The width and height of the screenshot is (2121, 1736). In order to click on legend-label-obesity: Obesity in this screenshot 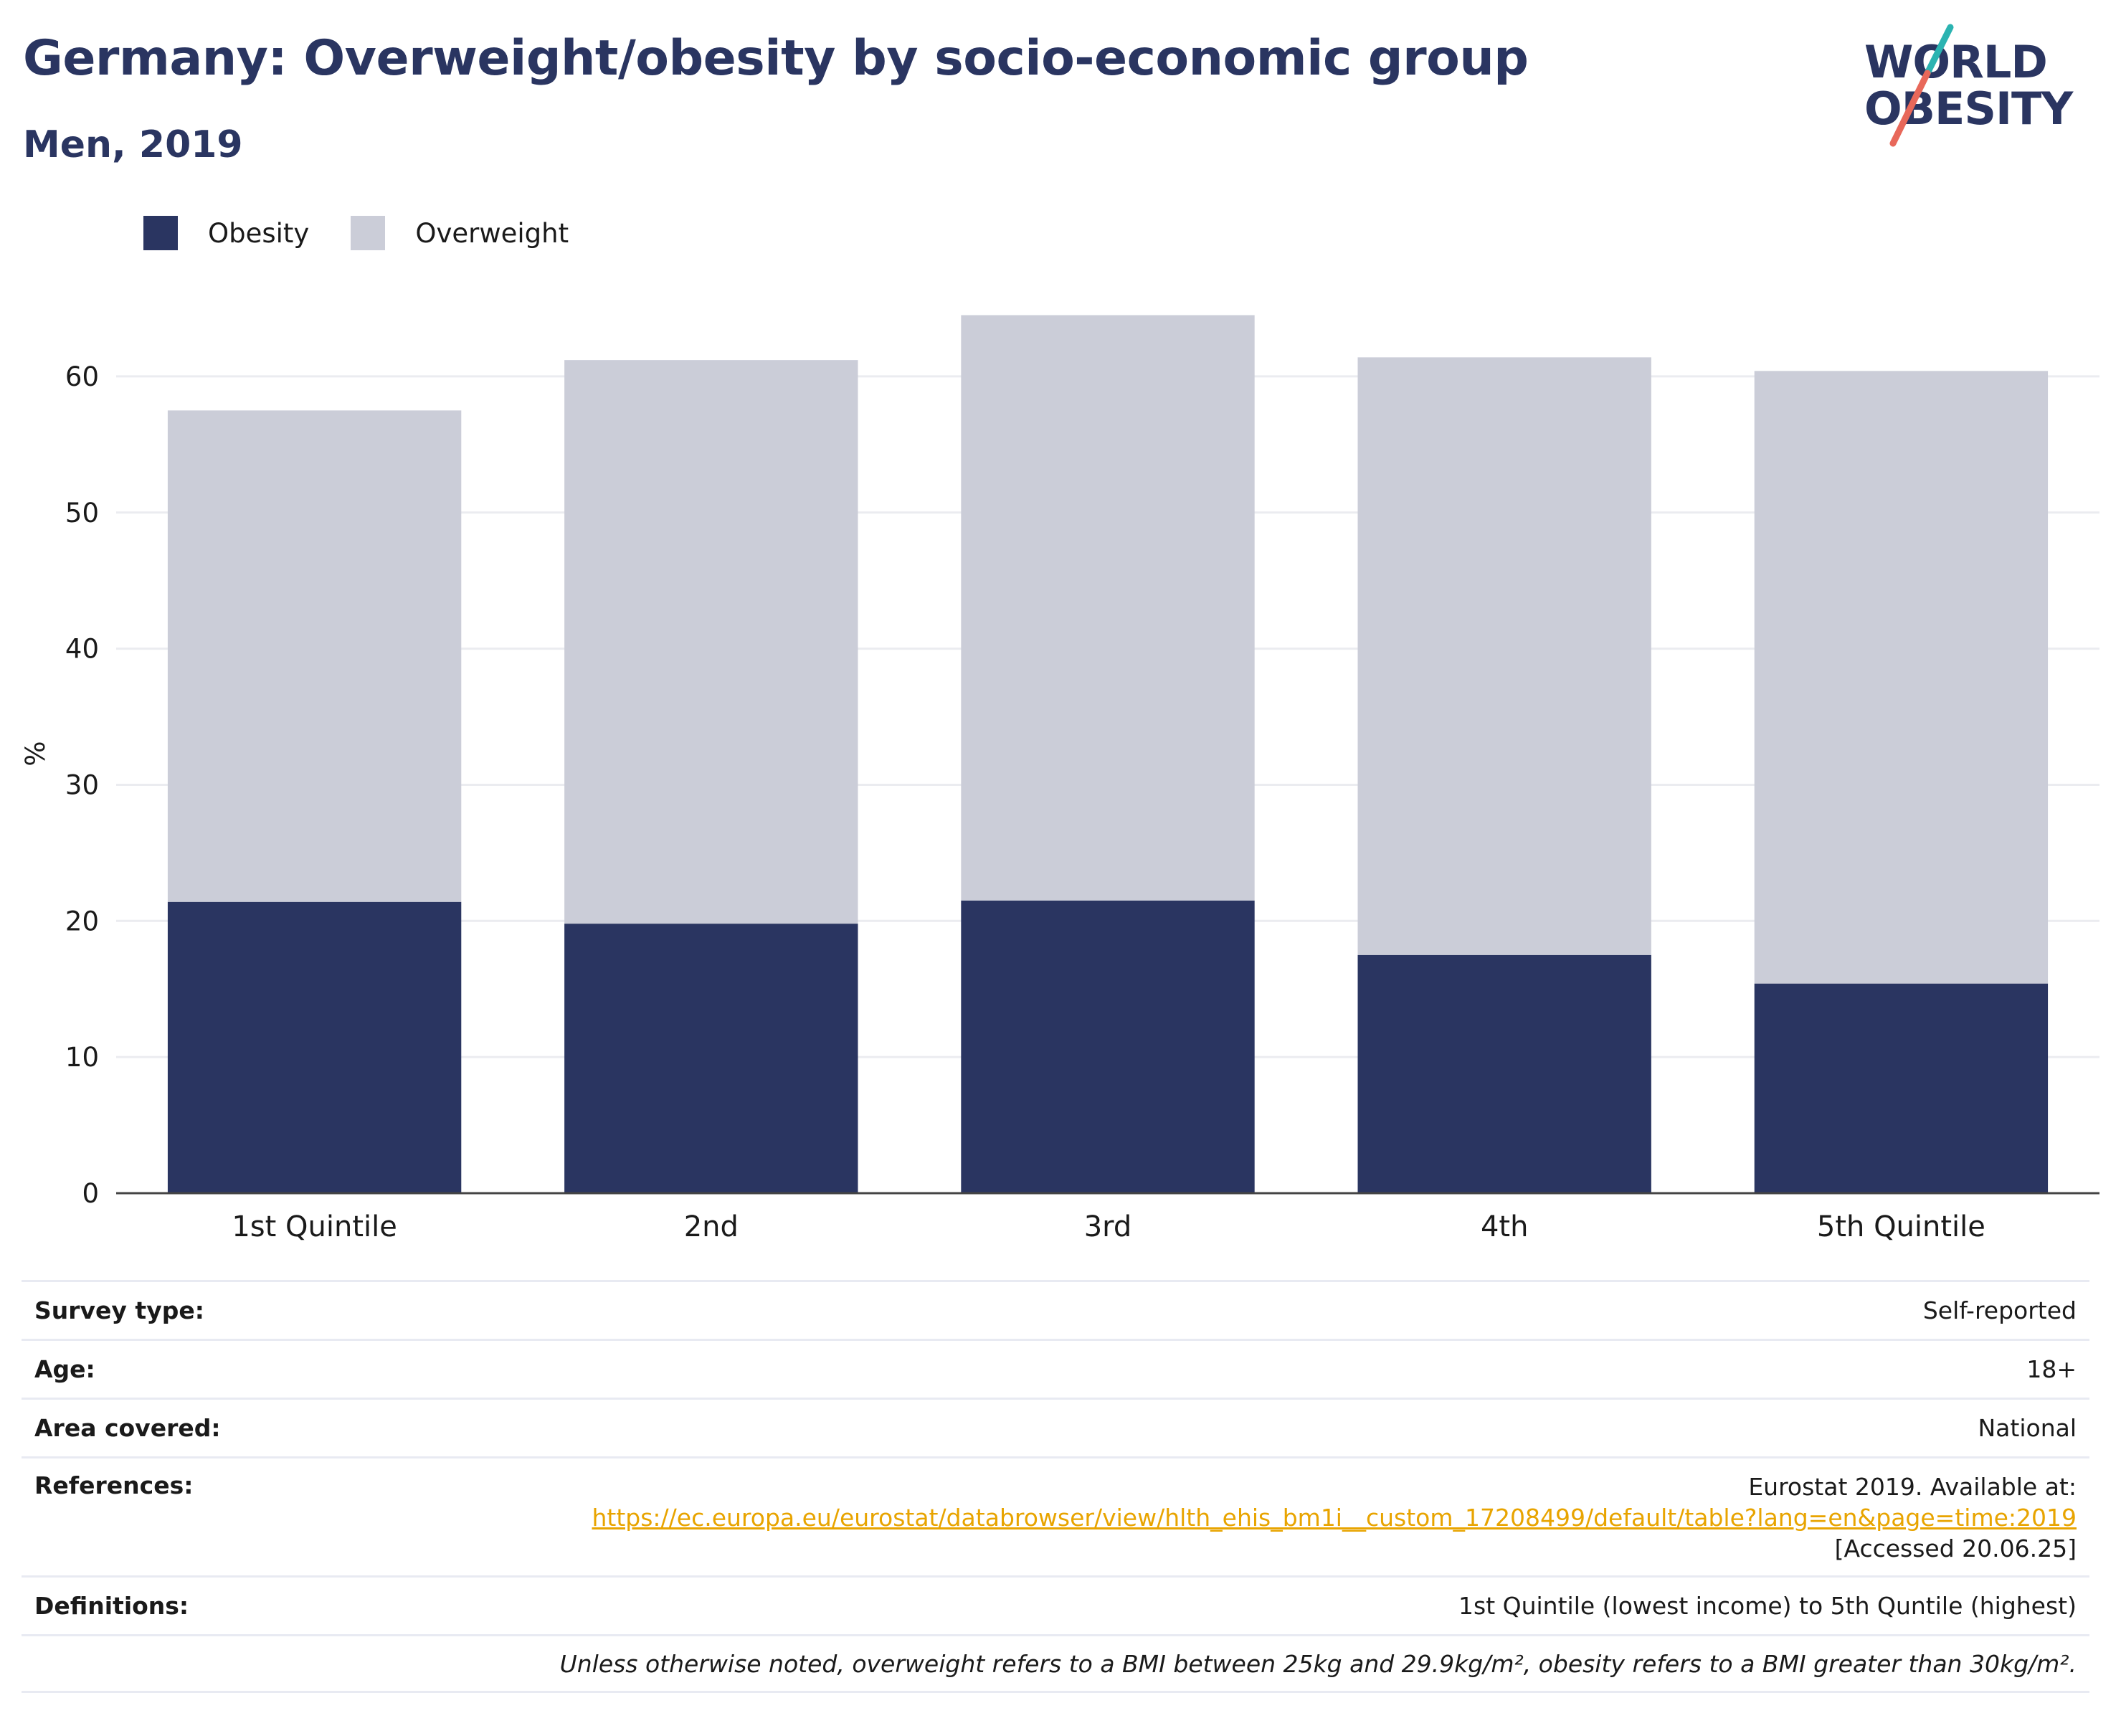, I will do `click(259, 233)`.